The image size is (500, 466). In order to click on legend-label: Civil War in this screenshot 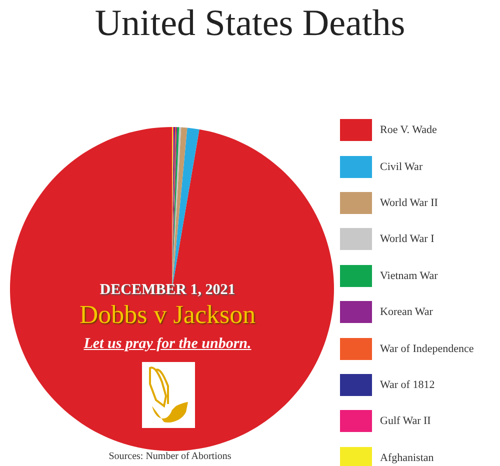, I will do `click(401, 166)`.